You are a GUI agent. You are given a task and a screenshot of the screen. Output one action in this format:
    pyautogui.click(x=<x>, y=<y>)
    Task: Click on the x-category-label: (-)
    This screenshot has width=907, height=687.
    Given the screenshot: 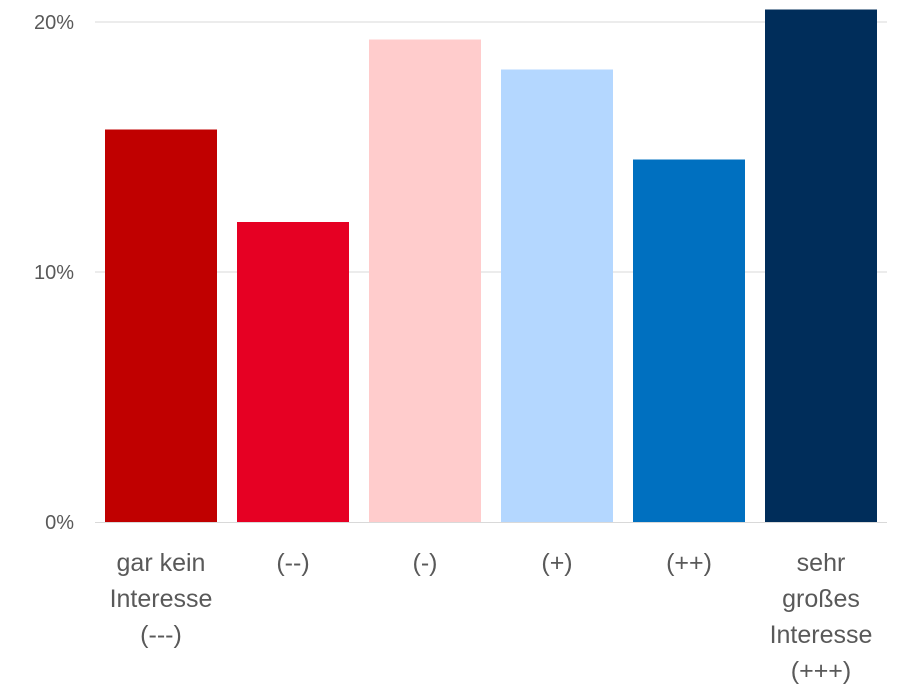 What is the action you would take?
    pyautogui.click(x=425, y=563)
    